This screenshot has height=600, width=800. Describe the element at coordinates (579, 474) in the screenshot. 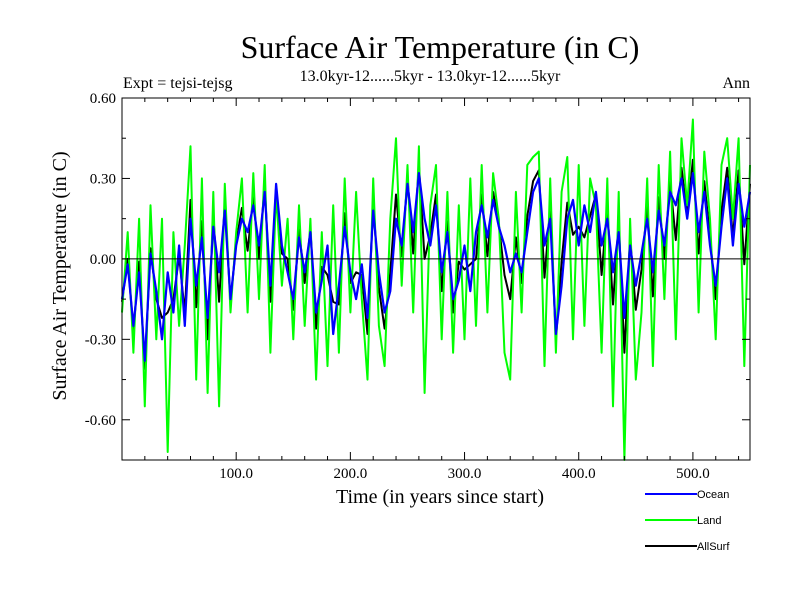

I see `x-tick-label: 400.0` at that location.